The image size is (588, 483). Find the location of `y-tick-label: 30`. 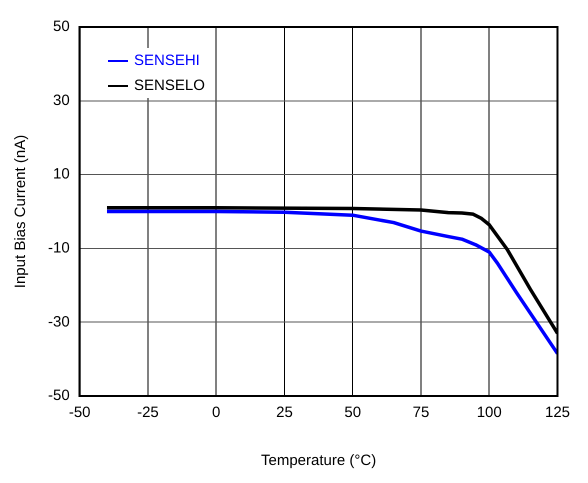

y-tick-label: 30 is located at coordinates (61, 100).